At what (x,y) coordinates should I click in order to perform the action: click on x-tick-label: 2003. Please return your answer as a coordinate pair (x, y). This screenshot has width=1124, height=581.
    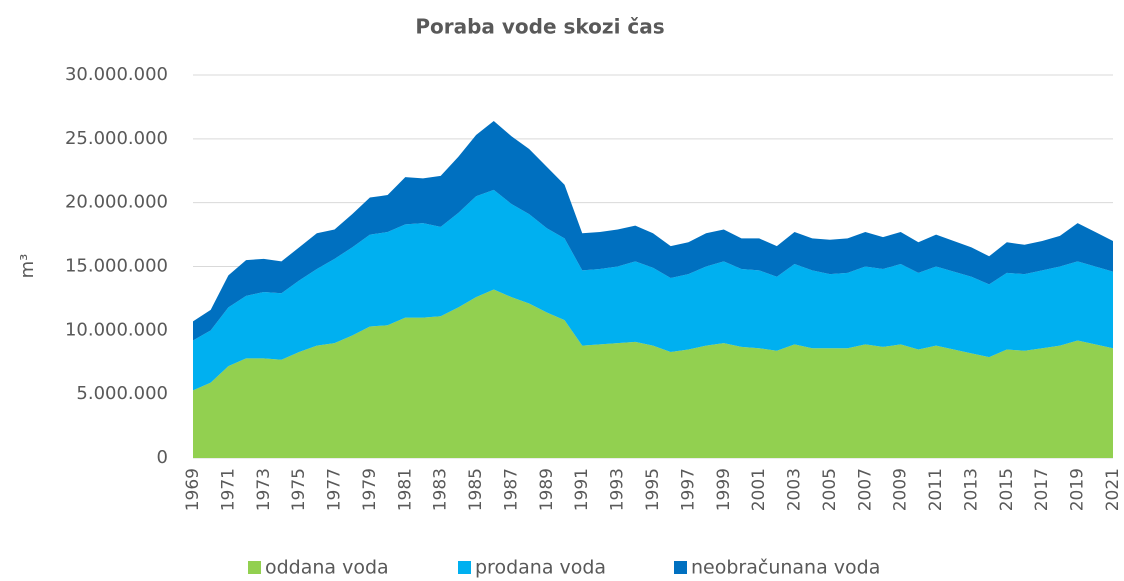
    Looking at the image, I should click on (795, 489).